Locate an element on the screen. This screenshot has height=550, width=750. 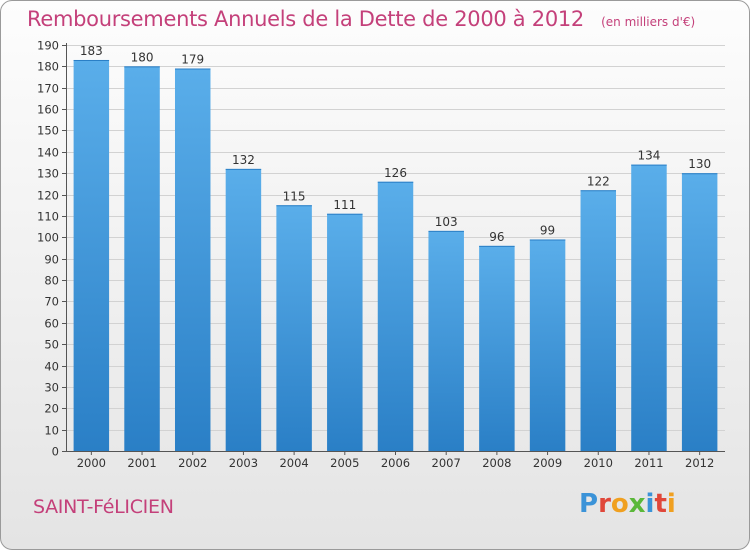
data-label-2006: 126 is located at coordinates (395, 173).